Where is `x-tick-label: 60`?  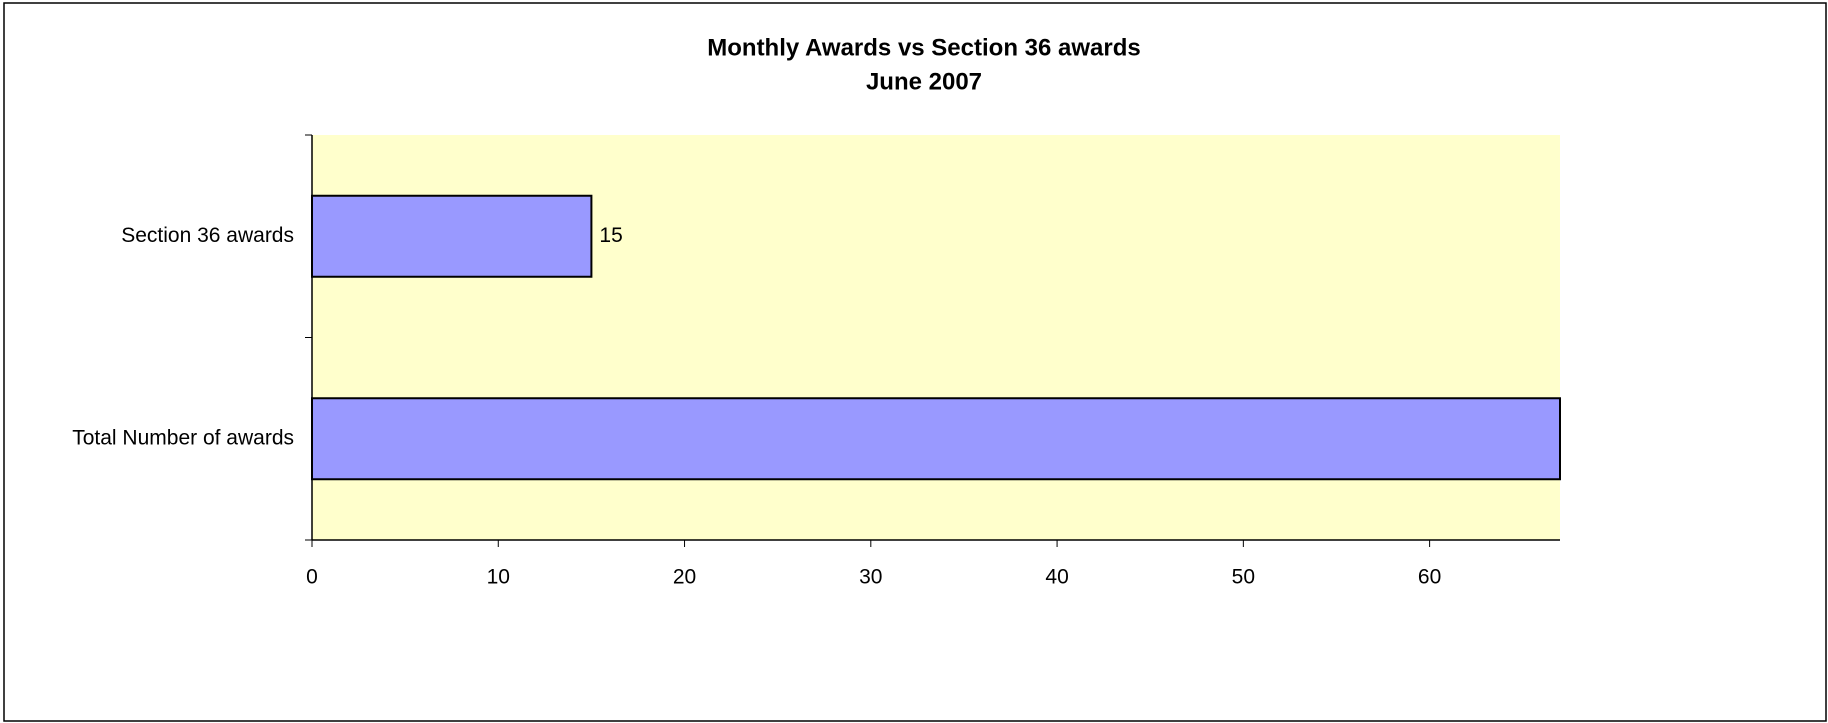
x-tick-label: 60 is located at coordinates (1429, 577).